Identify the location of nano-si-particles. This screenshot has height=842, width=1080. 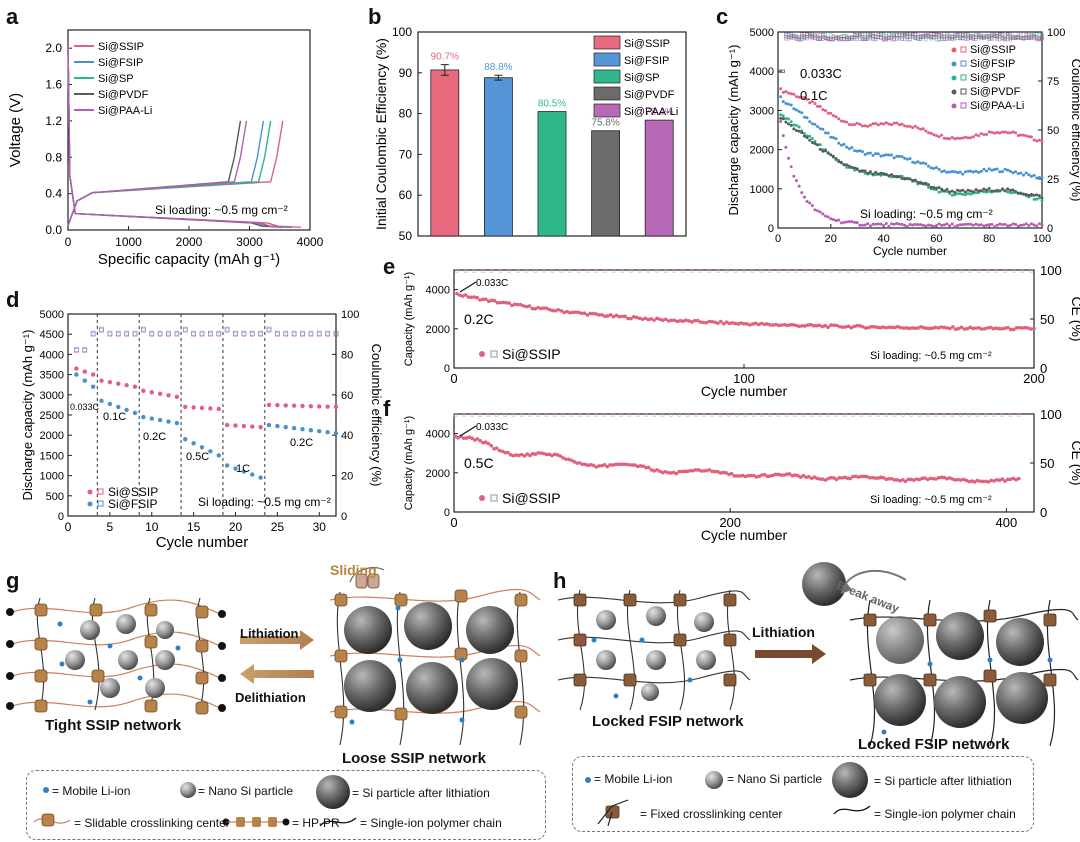
(120, 656).